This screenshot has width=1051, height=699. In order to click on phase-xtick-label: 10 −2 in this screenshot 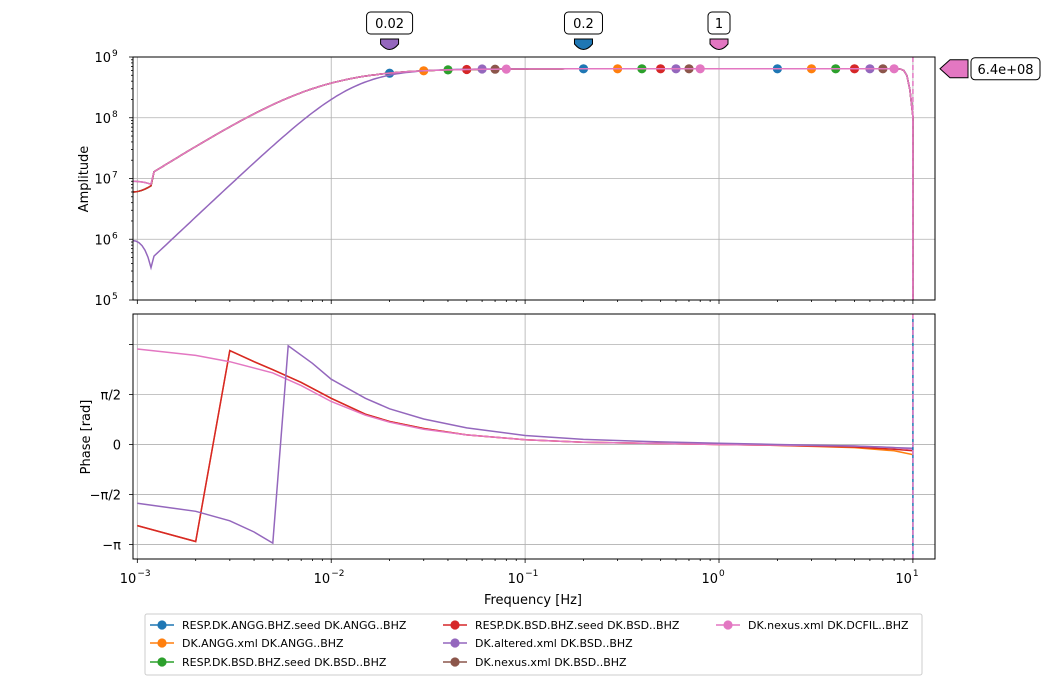, I will do `click(329, 578)`.